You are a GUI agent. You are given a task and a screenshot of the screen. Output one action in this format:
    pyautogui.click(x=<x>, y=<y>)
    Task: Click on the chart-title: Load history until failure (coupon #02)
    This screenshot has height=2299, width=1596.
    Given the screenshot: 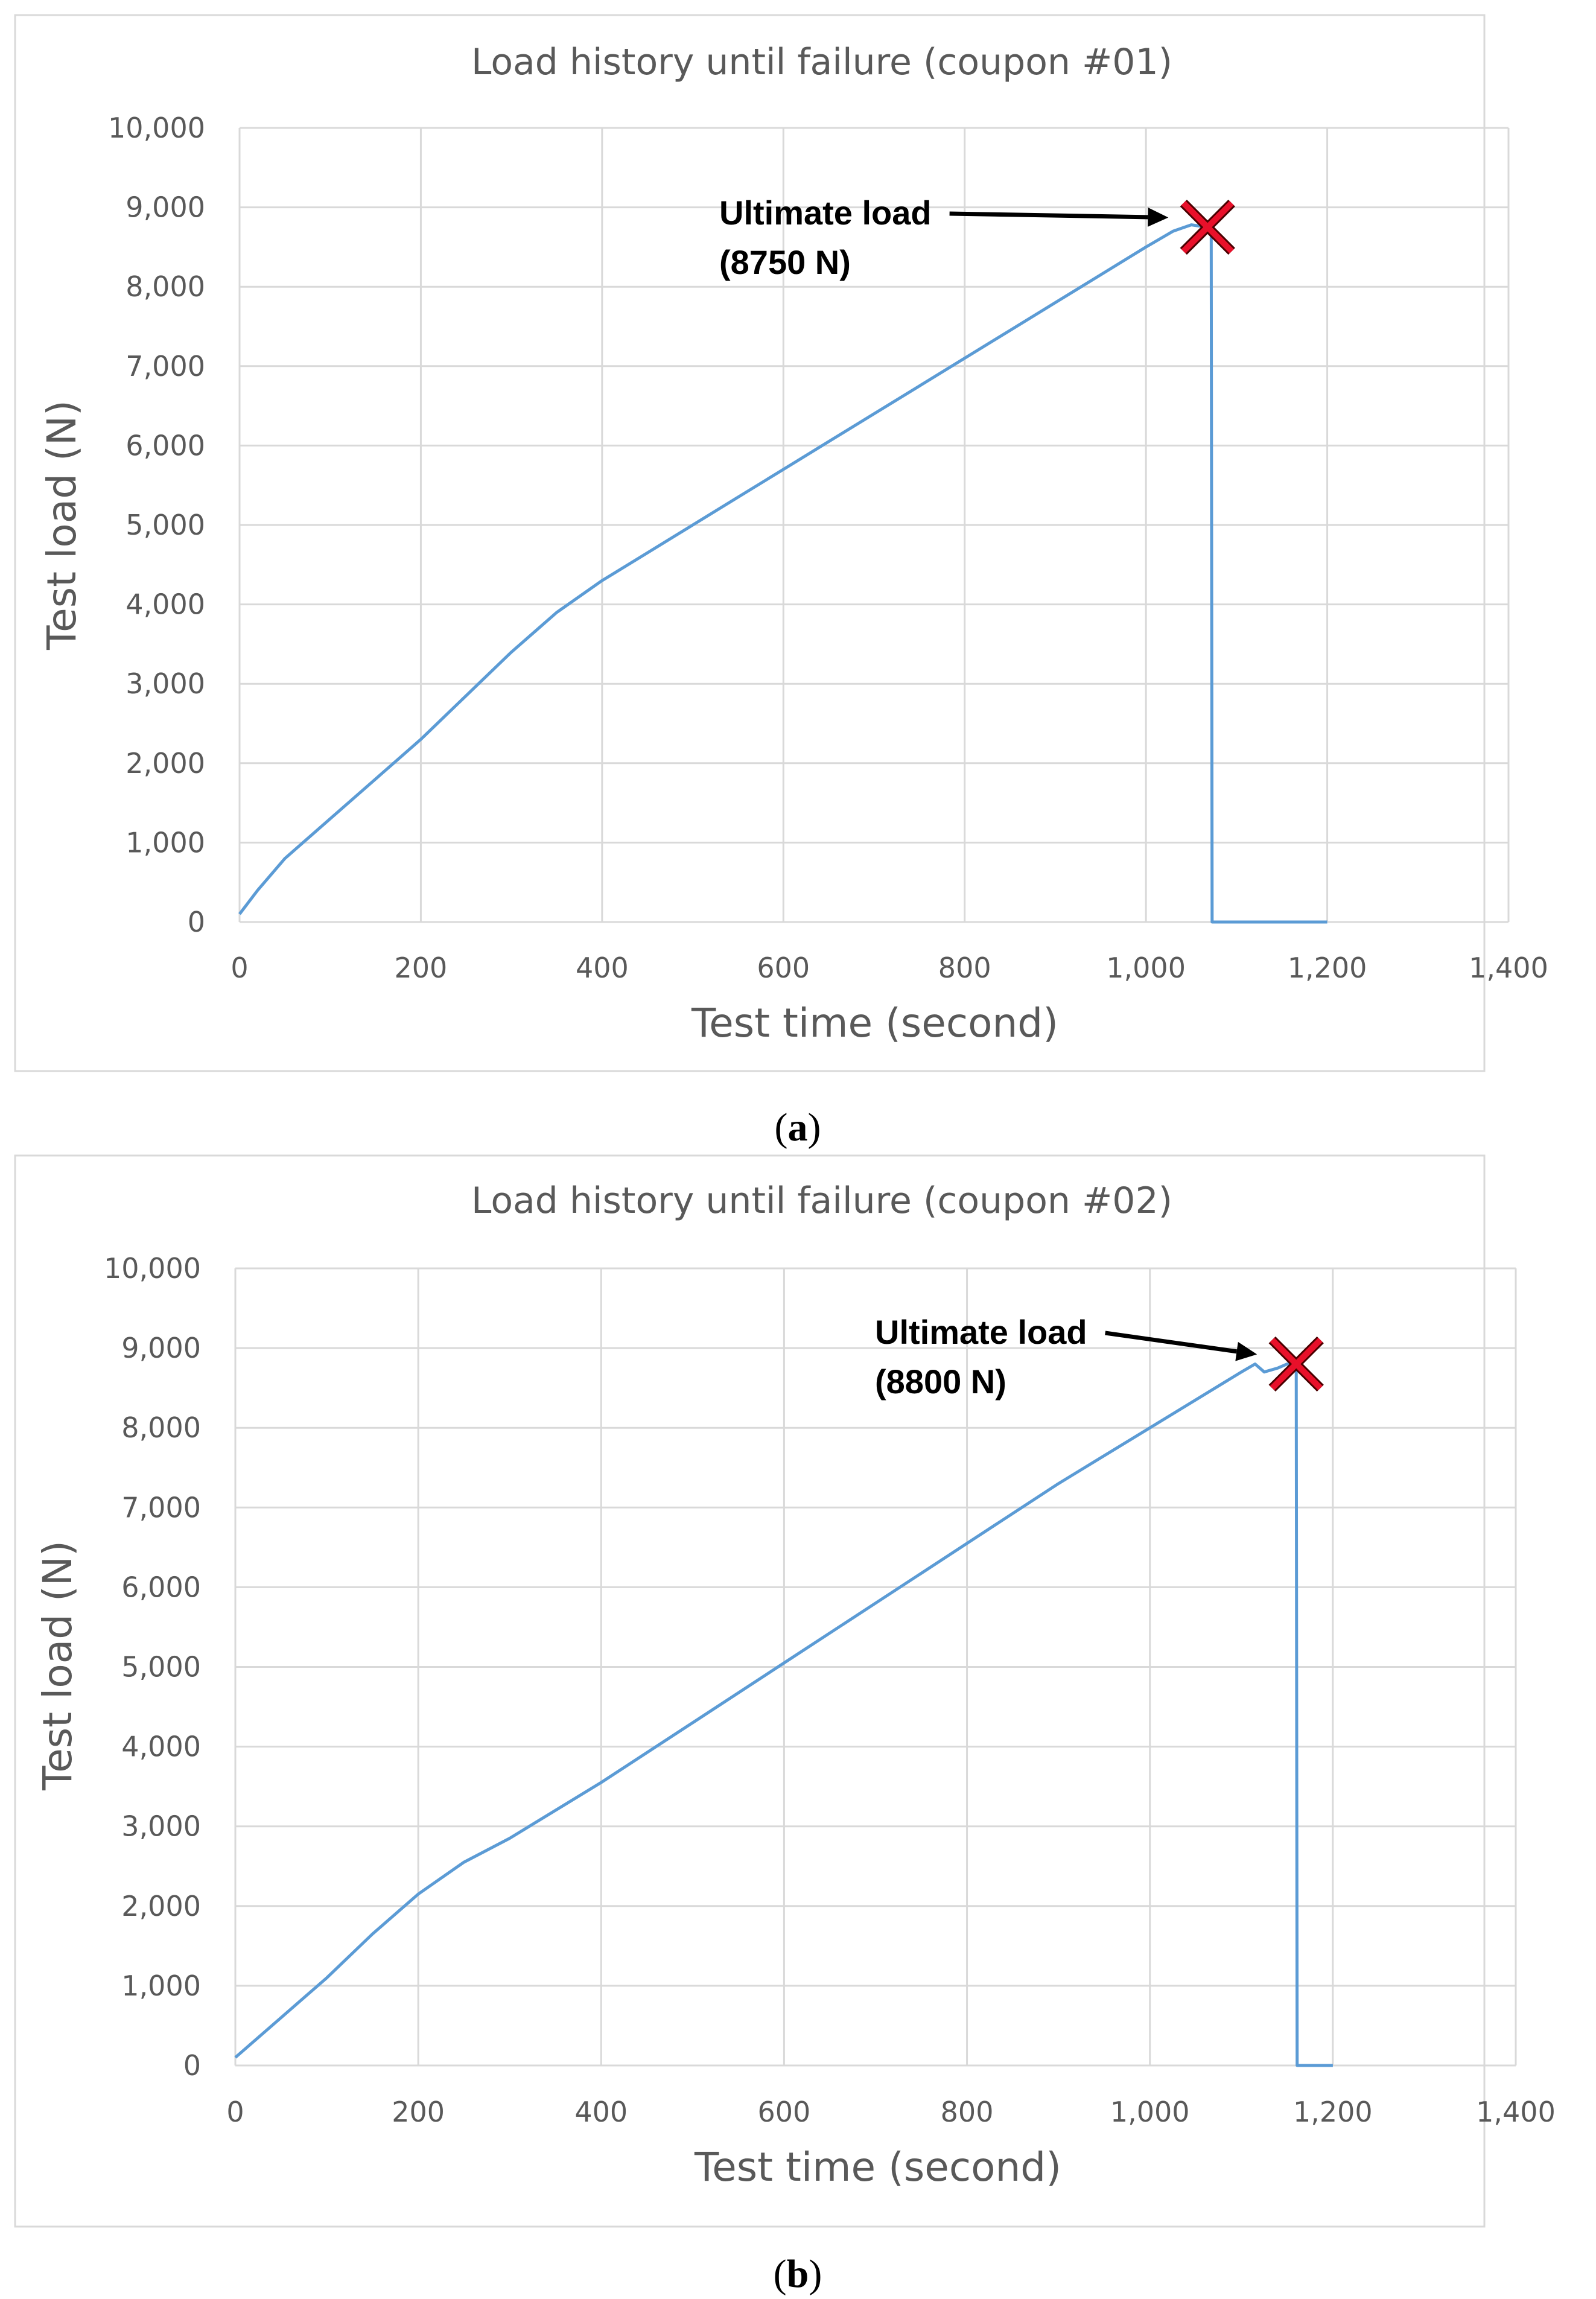 What is the action you would take?
    pyautogui.click(x=822, y=1201)
    